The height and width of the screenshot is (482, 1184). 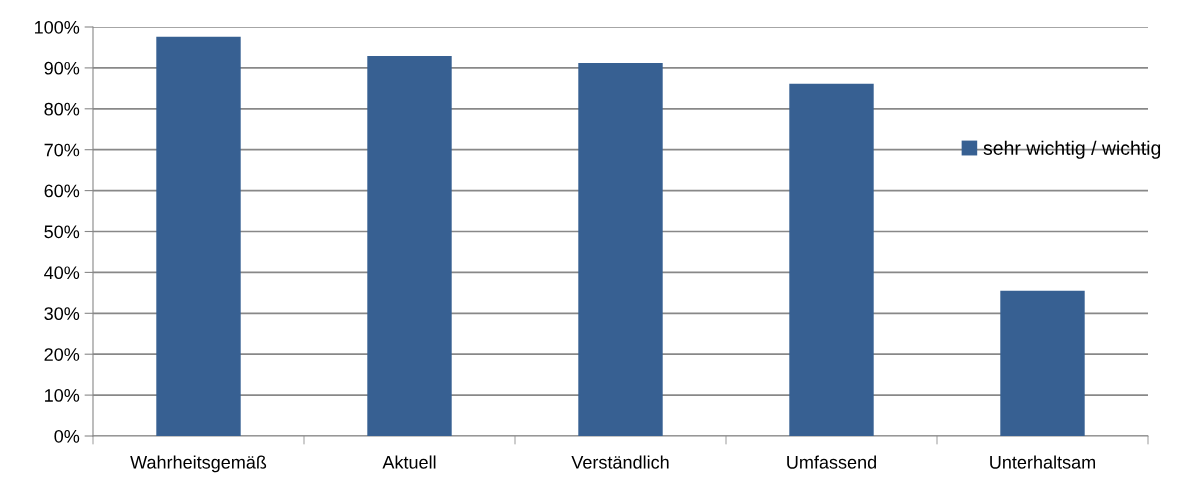 I want to click on legend-label: sehr wichtig / wichtig, so click(x=1072, y=149).